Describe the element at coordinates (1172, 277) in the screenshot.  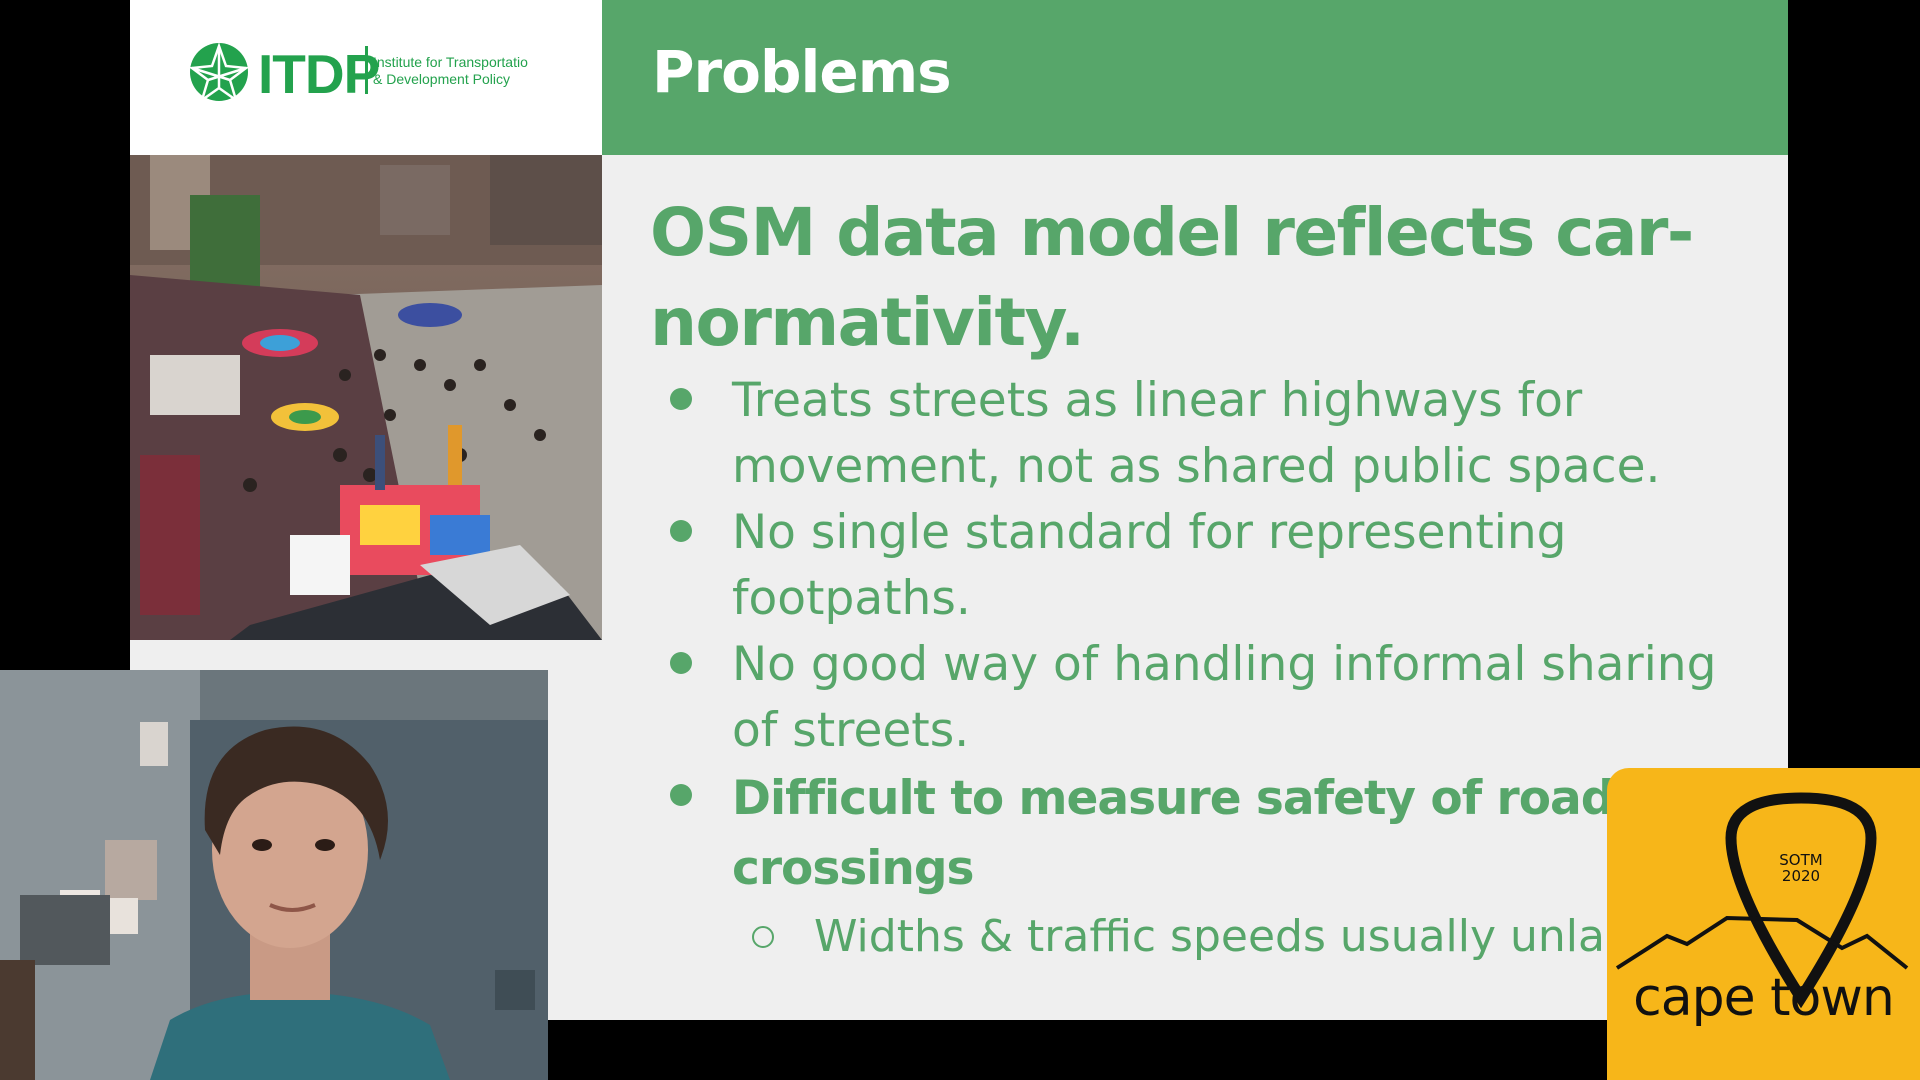
I see `slide-heading: OSM data model reflects car-normativity.` at that location.